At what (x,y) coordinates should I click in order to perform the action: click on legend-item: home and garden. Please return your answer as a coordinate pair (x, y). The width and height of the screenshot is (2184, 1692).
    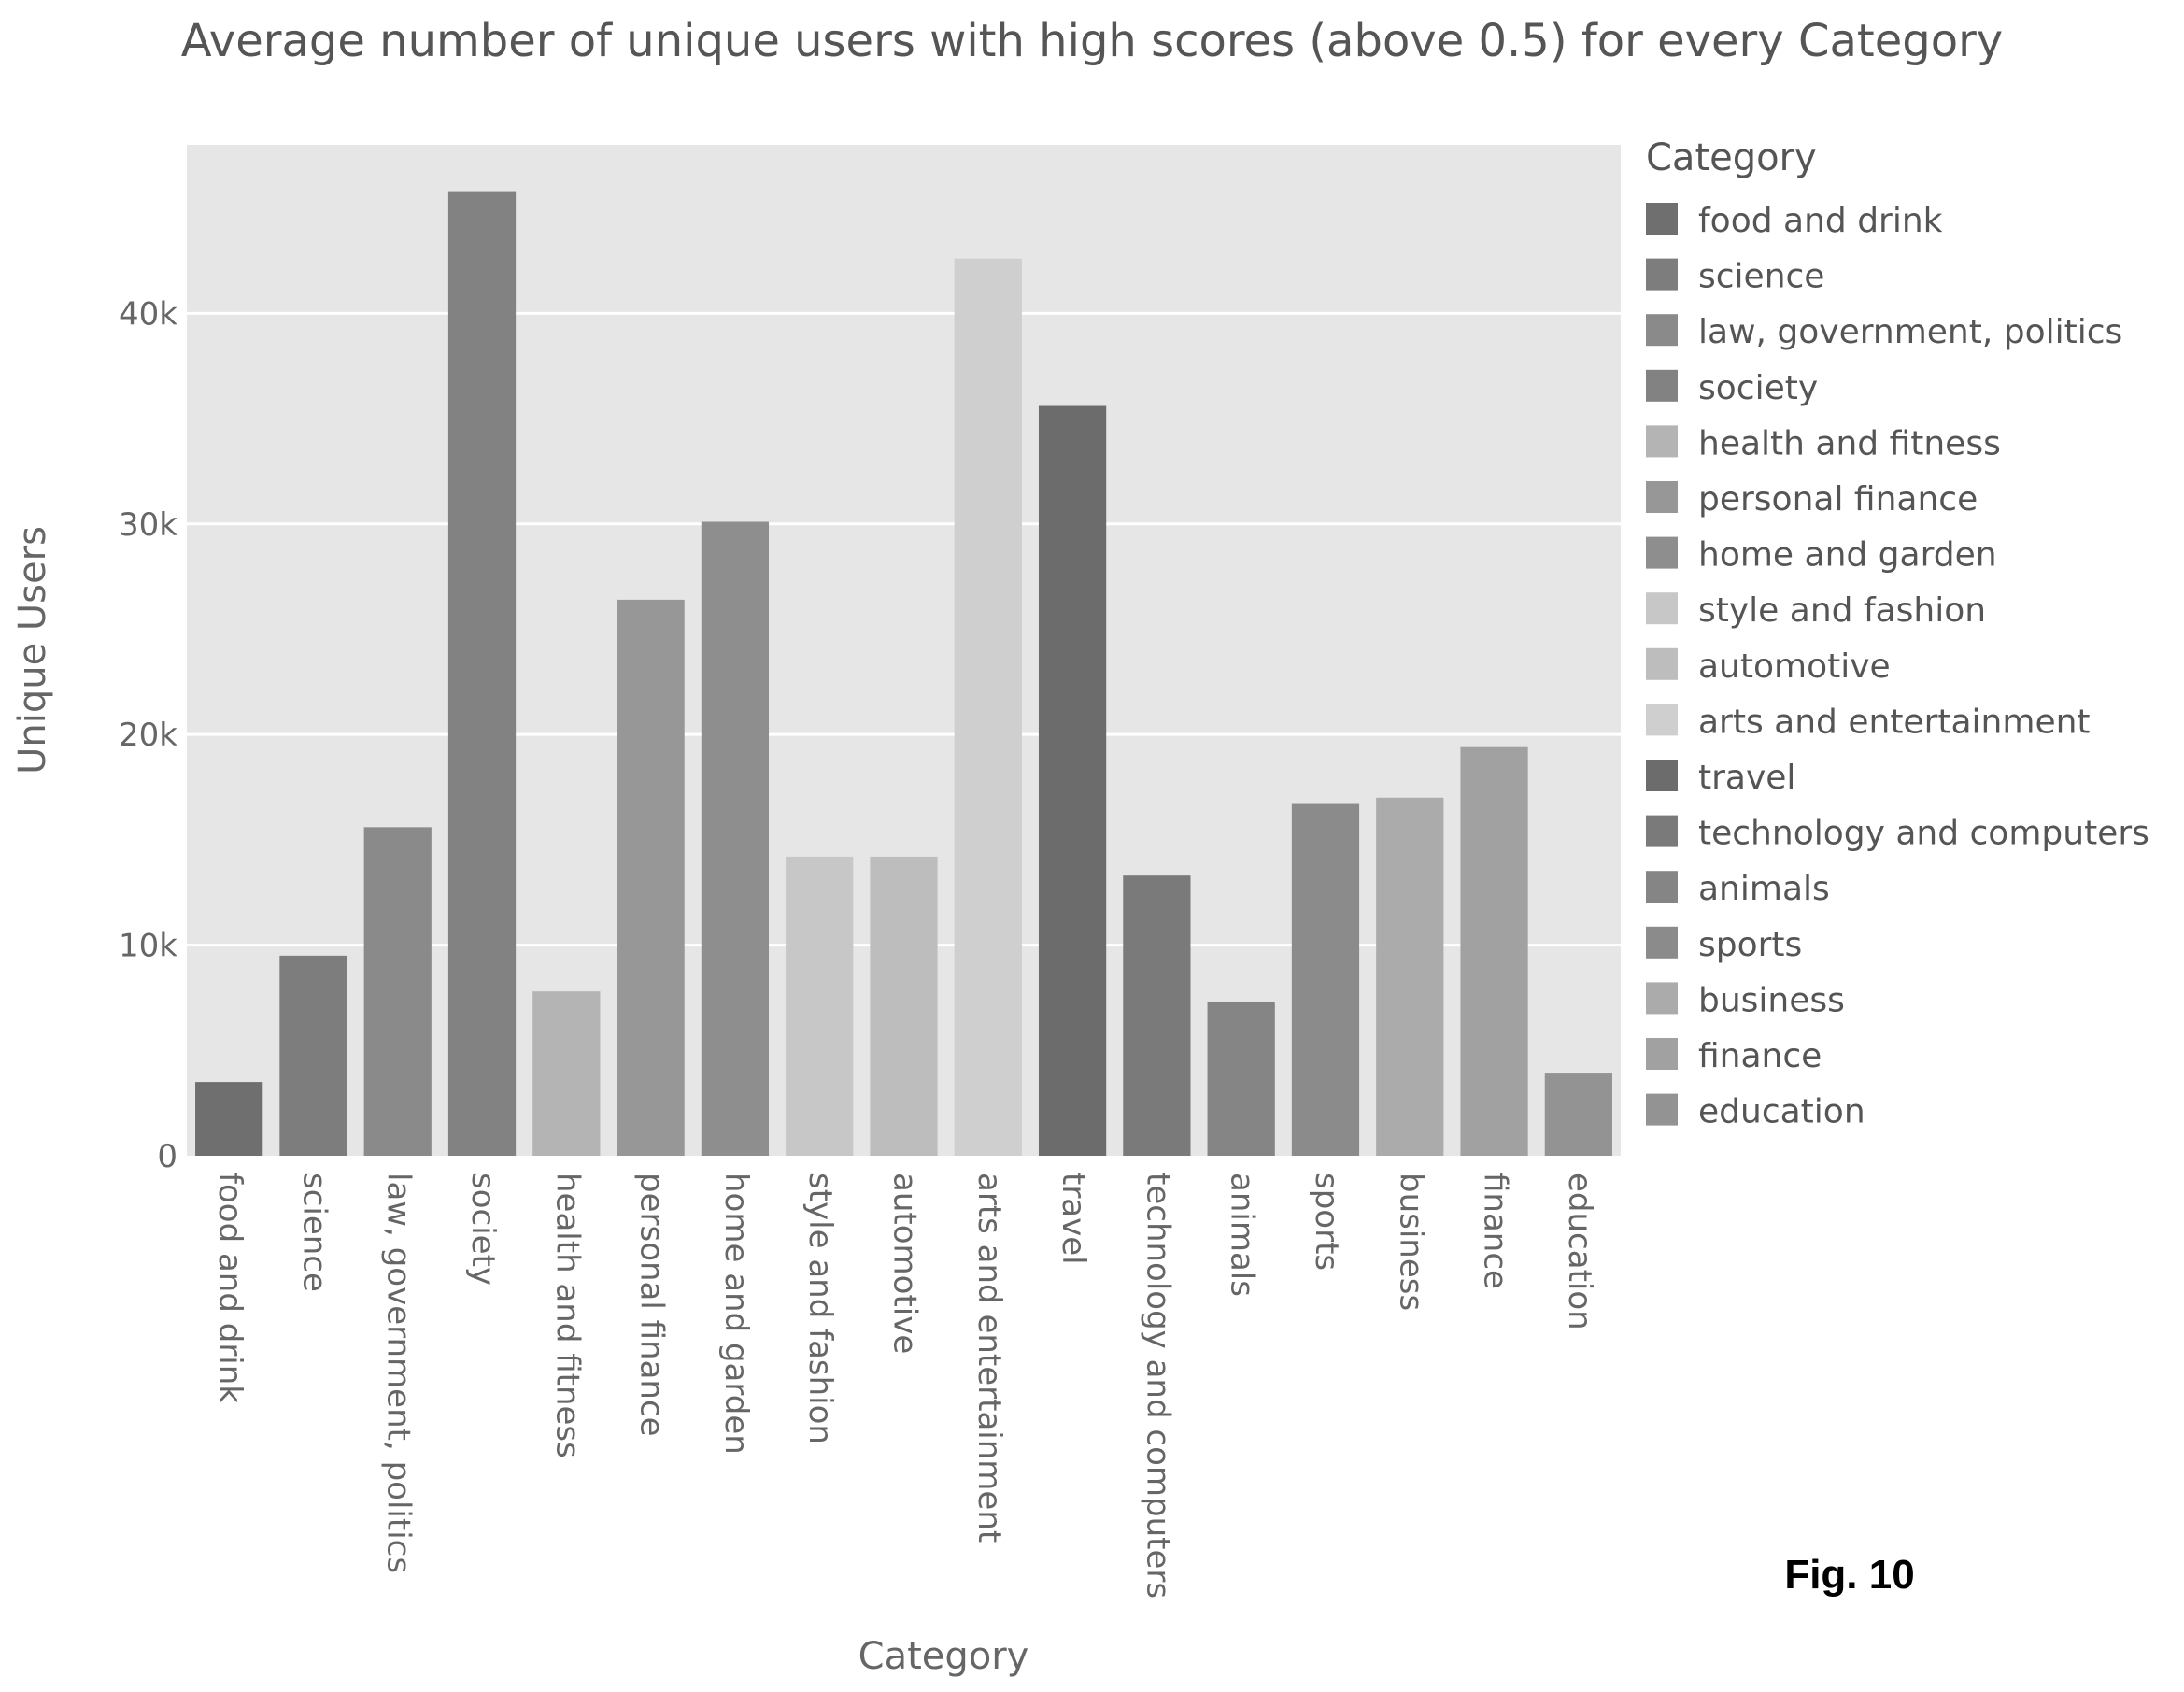
    Looking at the image, I should click on (1821, 555).